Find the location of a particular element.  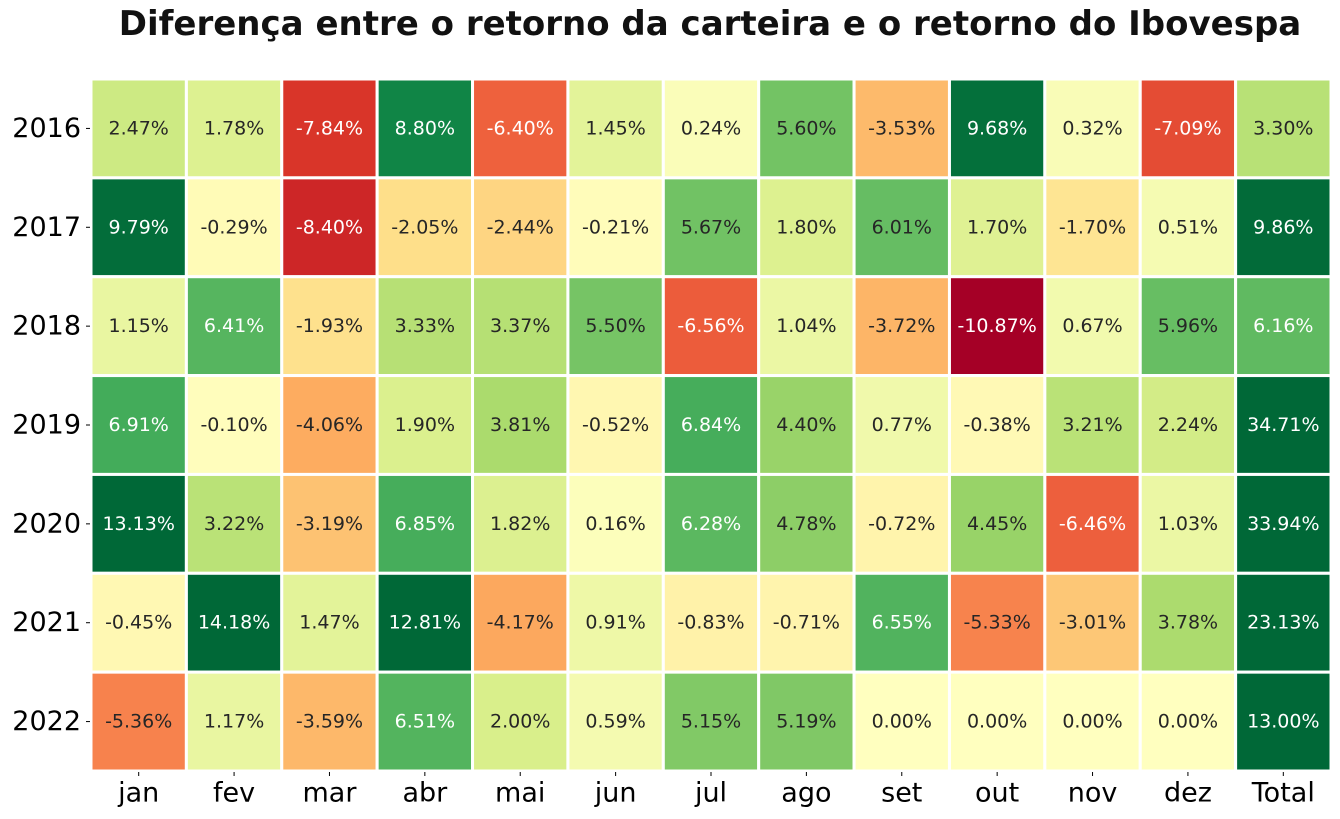

cell-2019-dez is located at coordinates (1188, 425).